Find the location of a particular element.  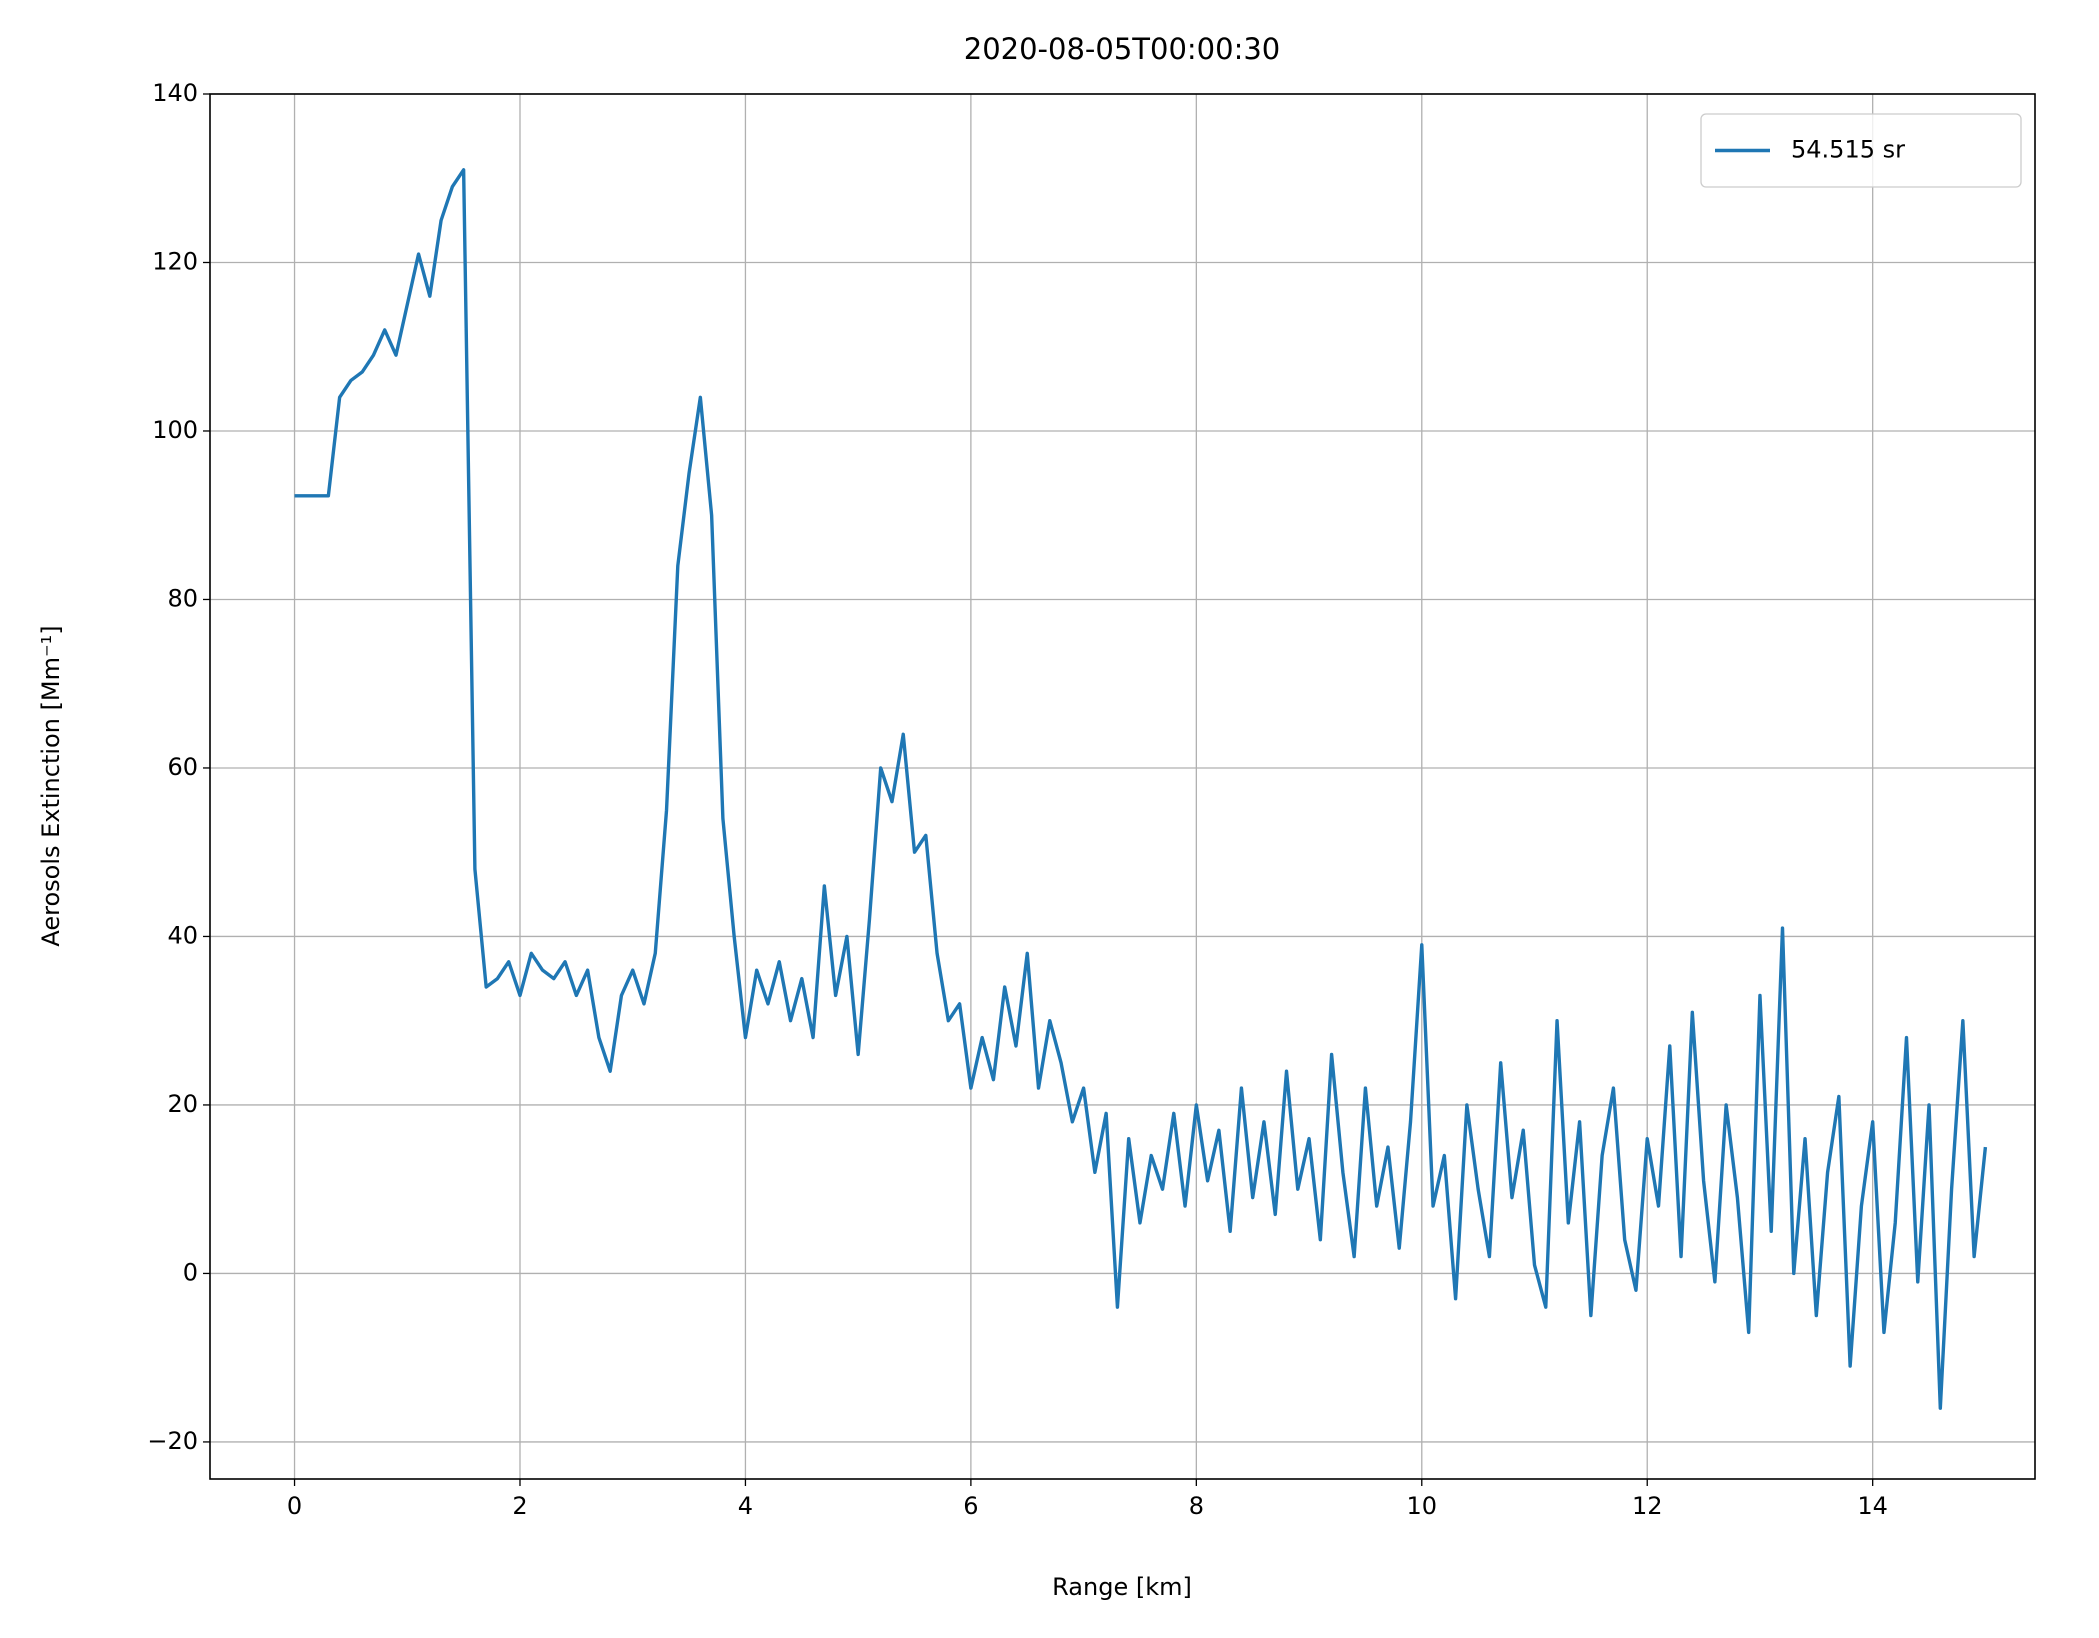

y-tick-label: 60 is located at coordinates (182, 767).